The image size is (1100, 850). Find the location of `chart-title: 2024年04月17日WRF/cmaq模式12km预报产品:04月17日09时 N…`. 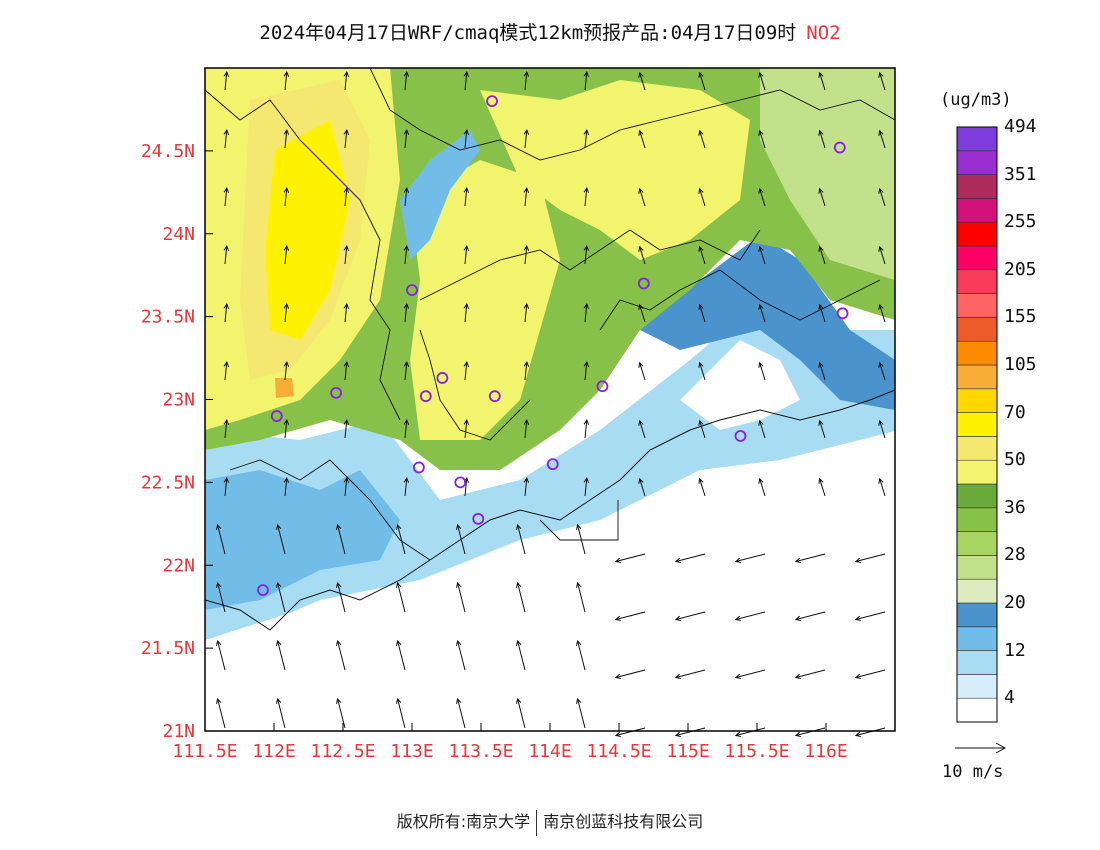

chart-title: 2024年04月17日WRF/cmaq模式12km预报产品:04月17日09时 N… is located at coordinates (550, 31).